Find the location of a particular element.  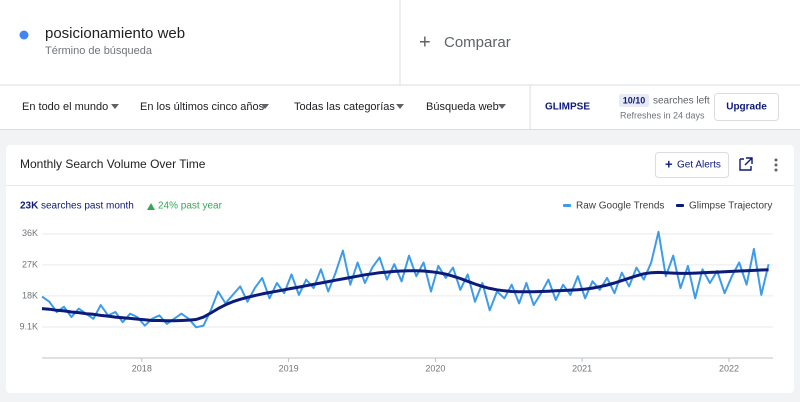

legend-label: Raw Google Trends is located at coordinates (620, 206).